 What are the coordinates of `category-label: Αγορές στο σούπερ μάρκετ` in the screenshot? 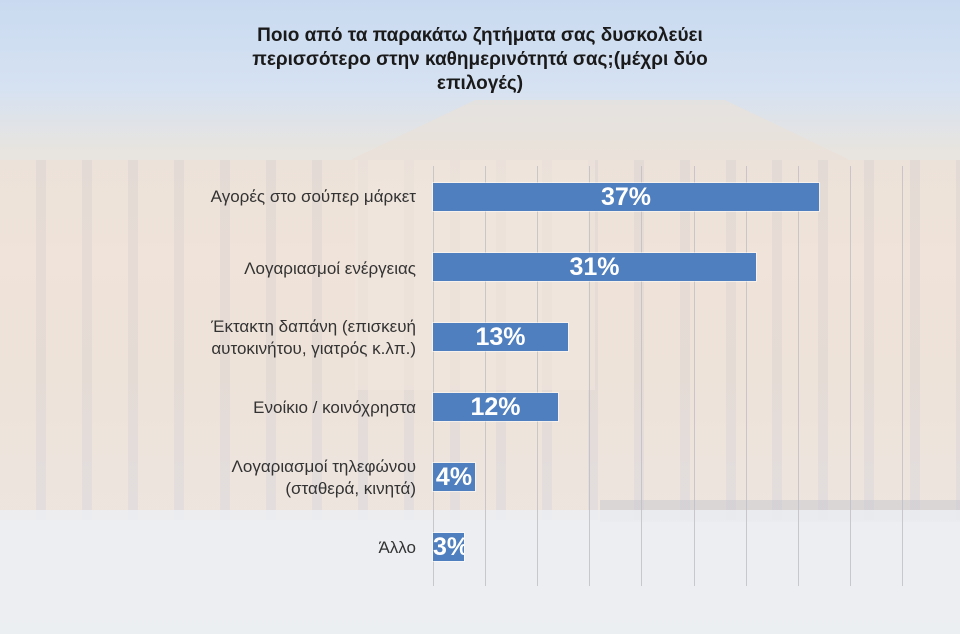 It's located at (251, 197).